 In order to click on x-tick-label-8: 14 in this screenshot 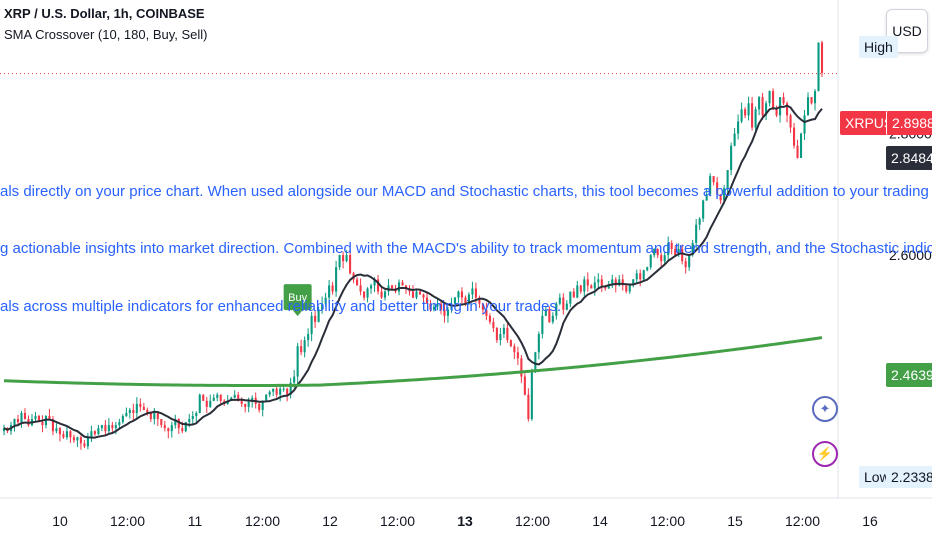, I will do `click(600, 521)`.